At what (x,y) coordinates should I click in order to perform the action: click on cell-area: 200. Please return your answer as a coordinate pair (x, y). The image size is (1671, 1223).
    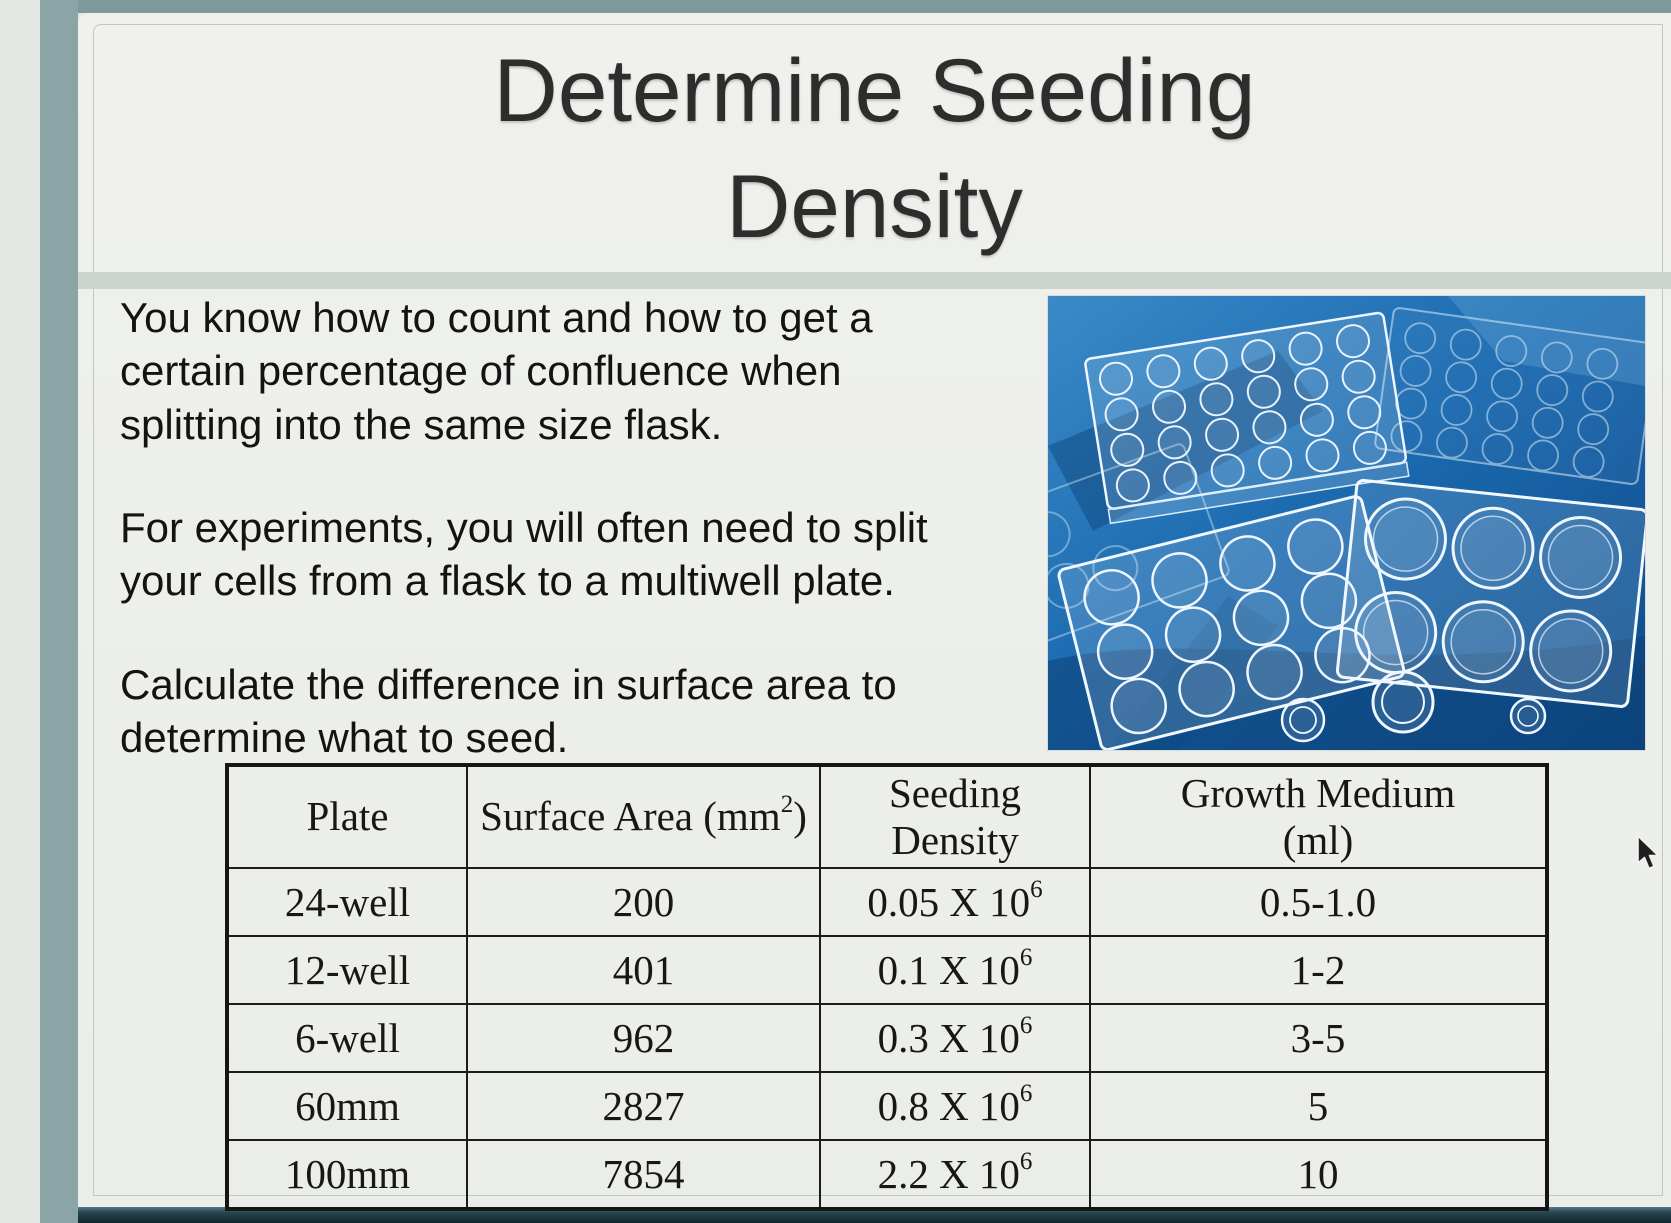
    Looking at the image, I should click on (643, 902).